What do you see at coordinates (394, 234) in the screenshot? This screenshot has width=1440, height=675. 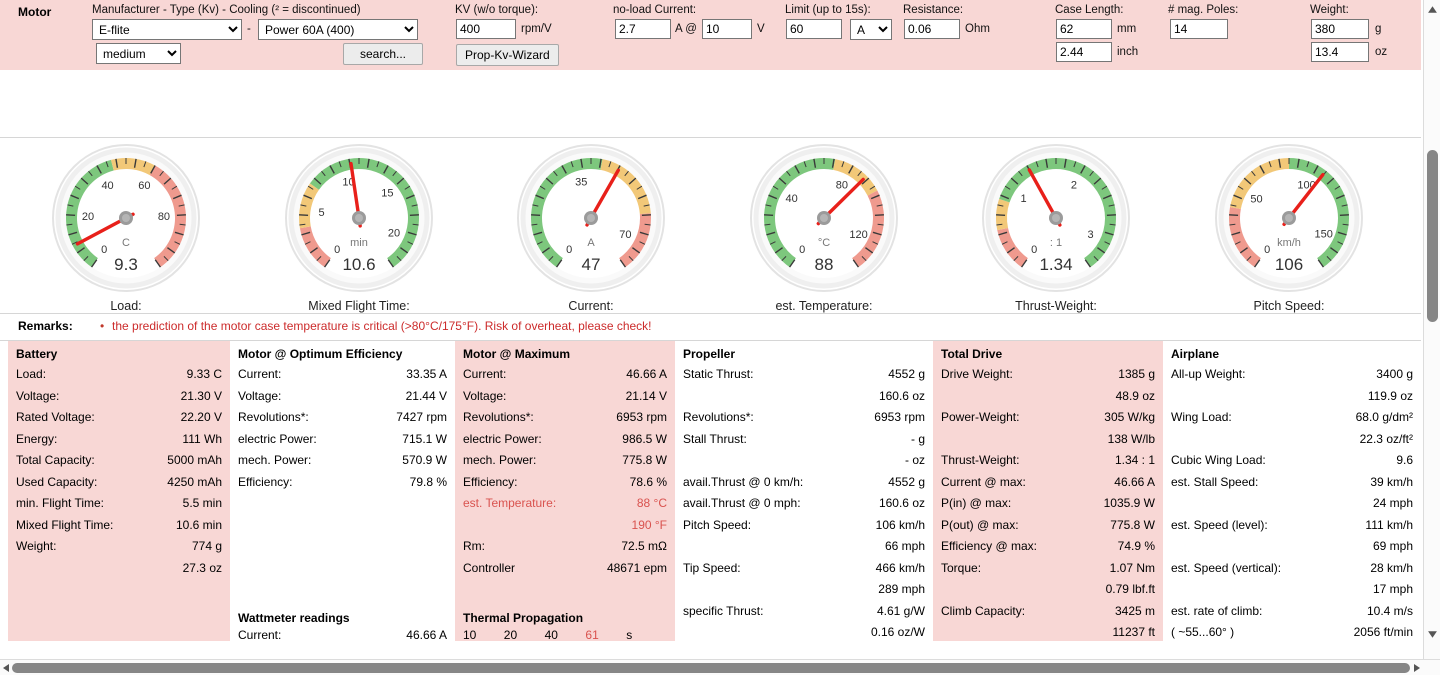 I see `svg-text: 20` at bounding box center [394, 234].